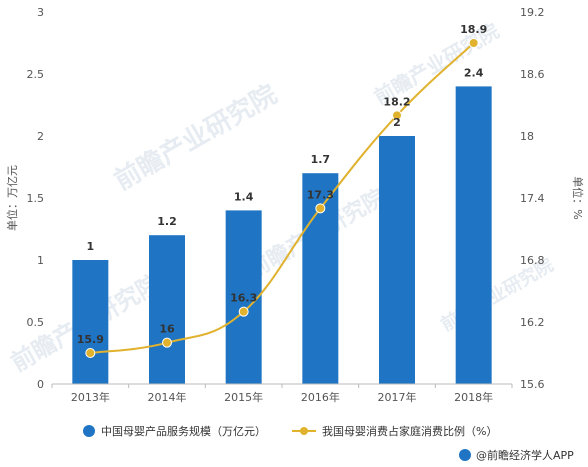  What do you see at coordinates (474, 72) in the screenshot?
I see `bar-data-label: 2.4` at bounding box center [474, 72].